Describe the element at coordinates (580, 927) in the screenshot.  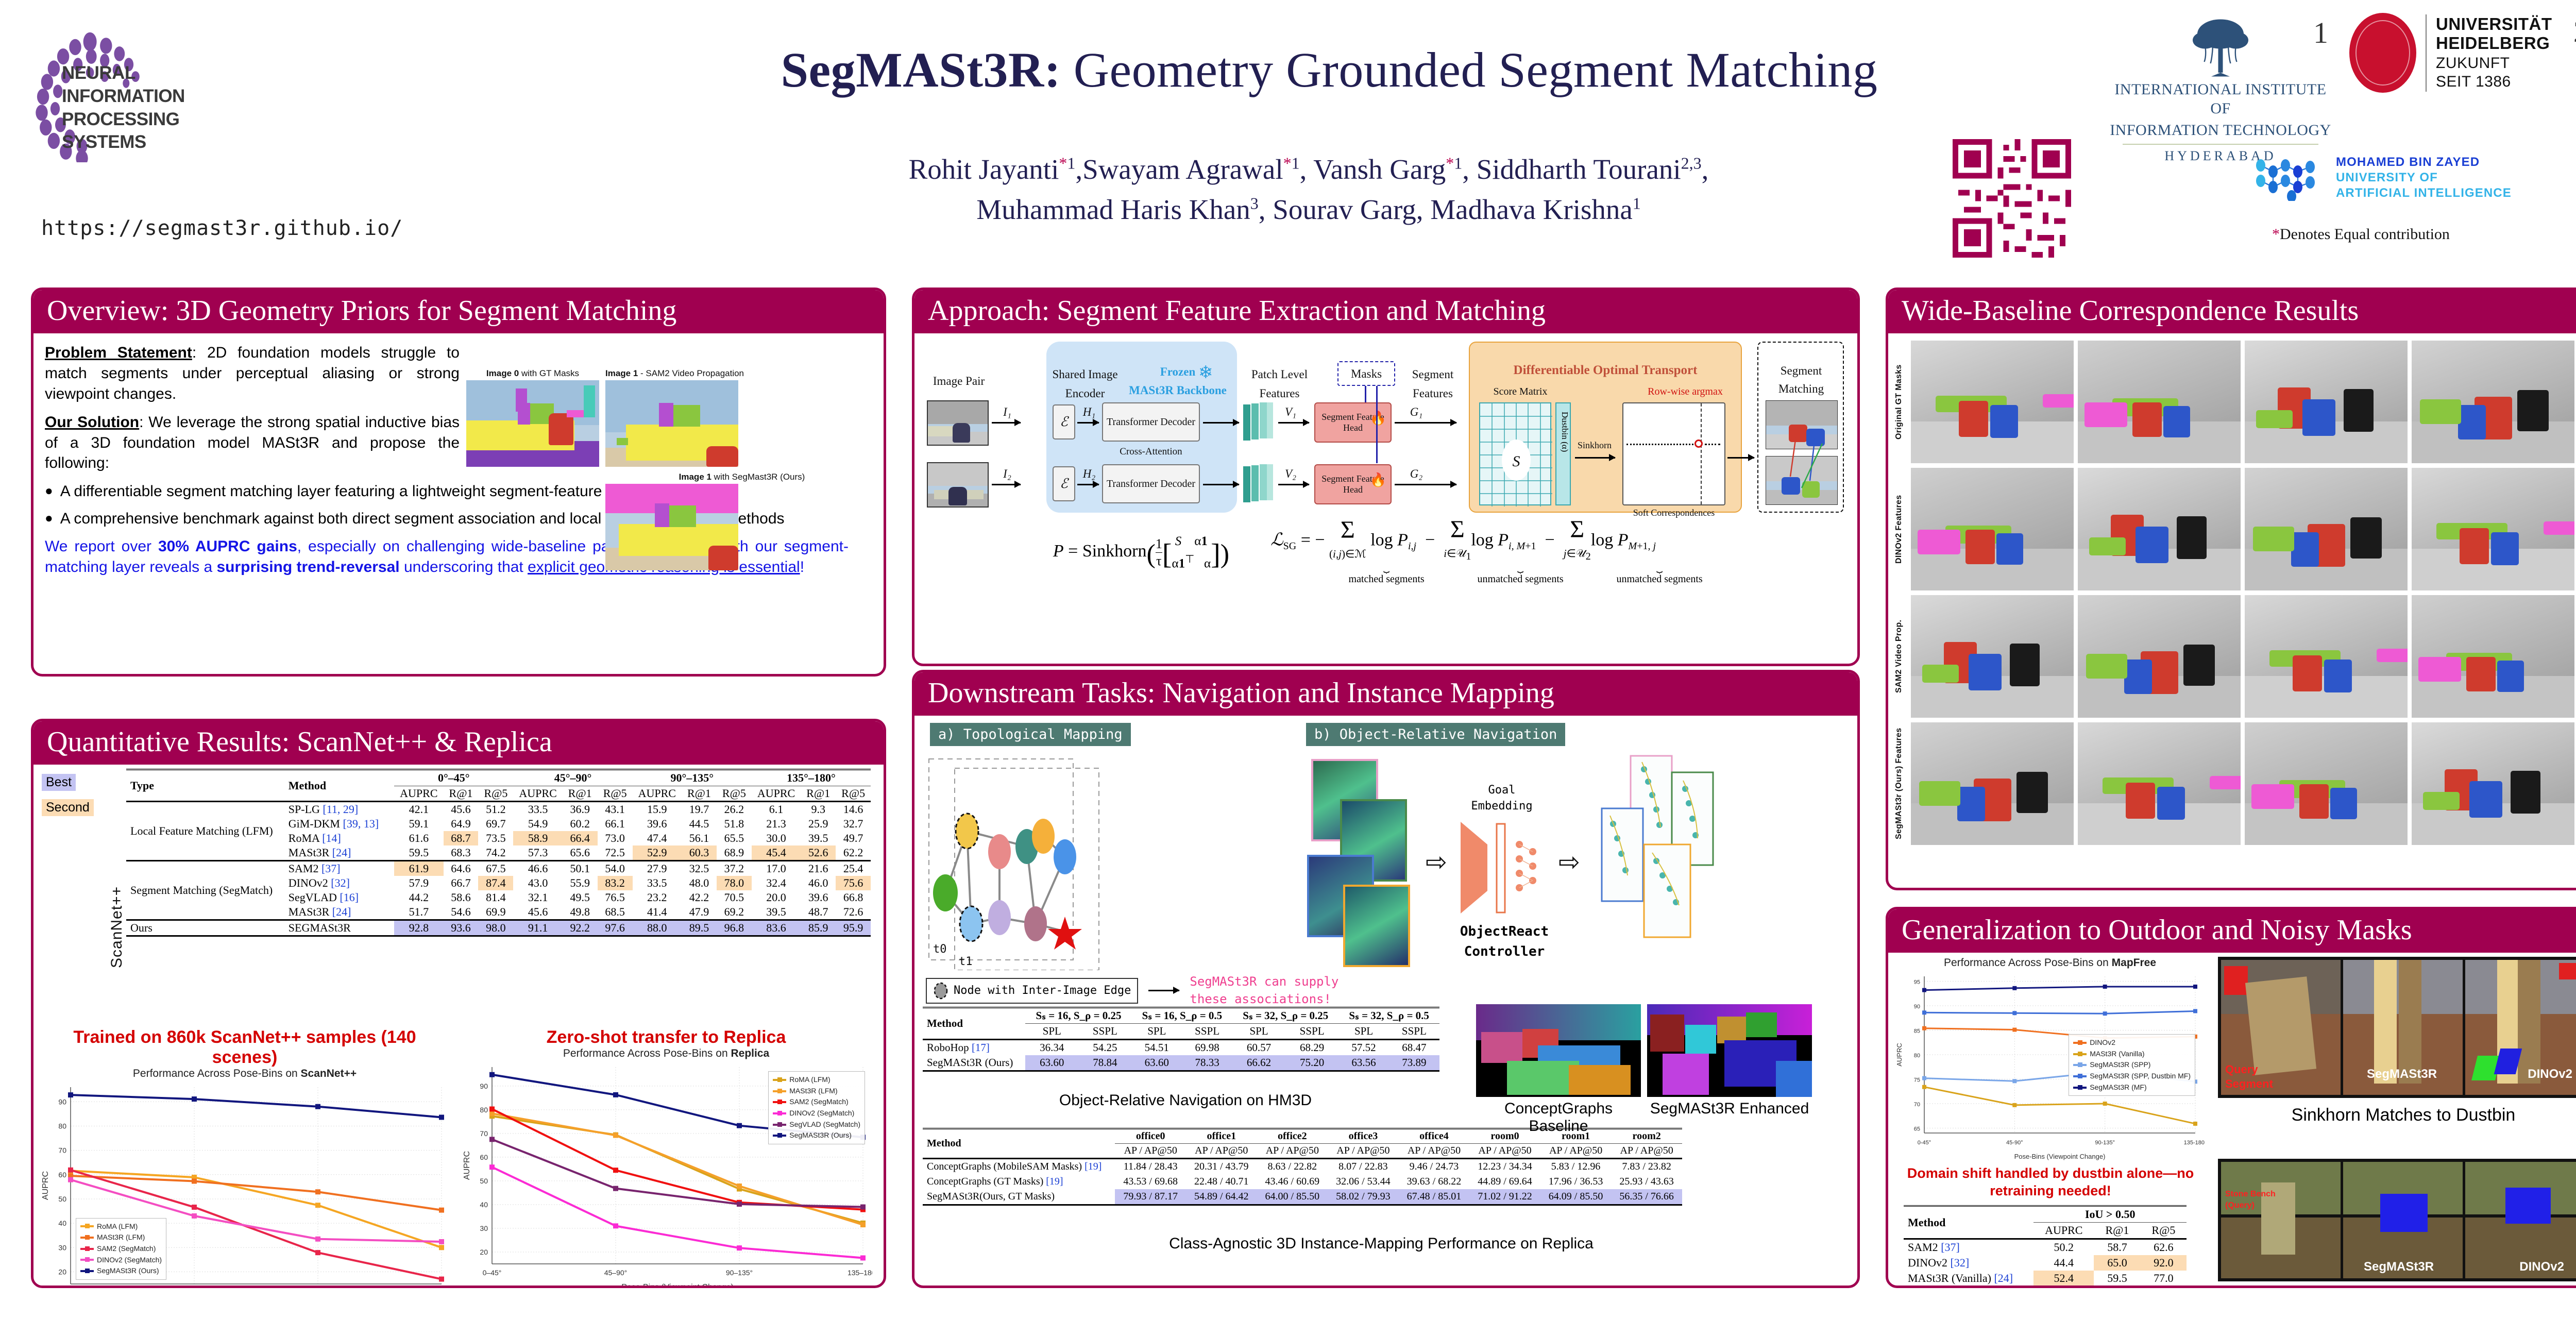
I see `cell: 92.2` at that location.